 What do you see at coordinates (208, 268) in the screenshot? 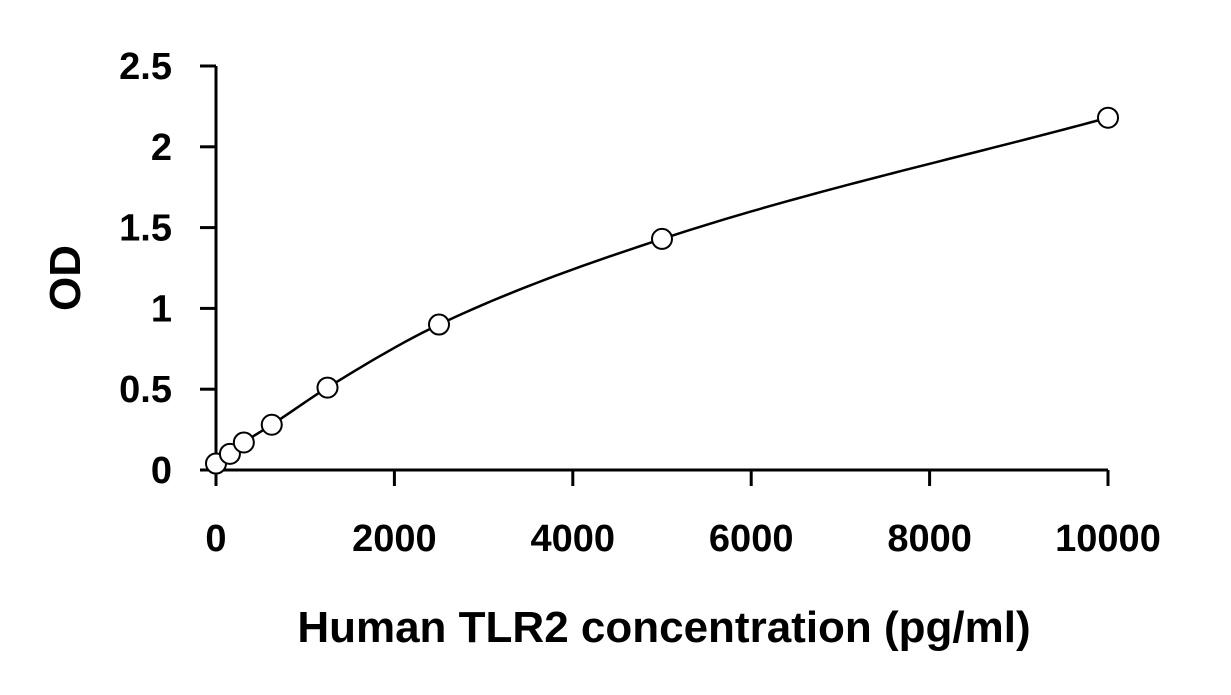
I see `y-ticks` at bounding box center [208, 268].